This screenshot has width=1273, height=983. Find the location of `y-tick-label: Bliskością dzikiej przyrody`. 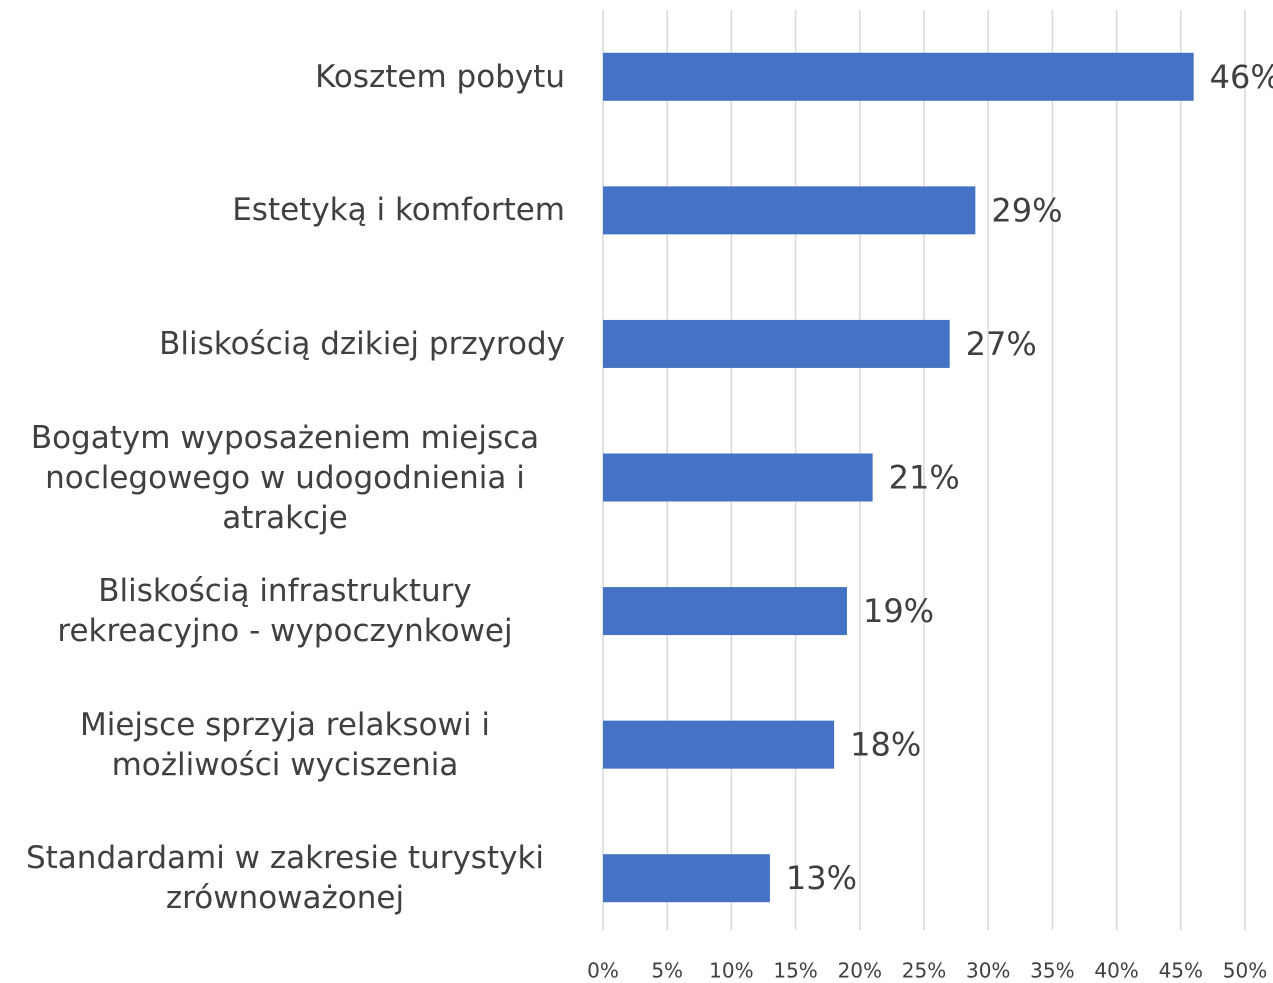

y-tick-label: Bliskością dzikiej przyrody is located at coordinates (362, 343).